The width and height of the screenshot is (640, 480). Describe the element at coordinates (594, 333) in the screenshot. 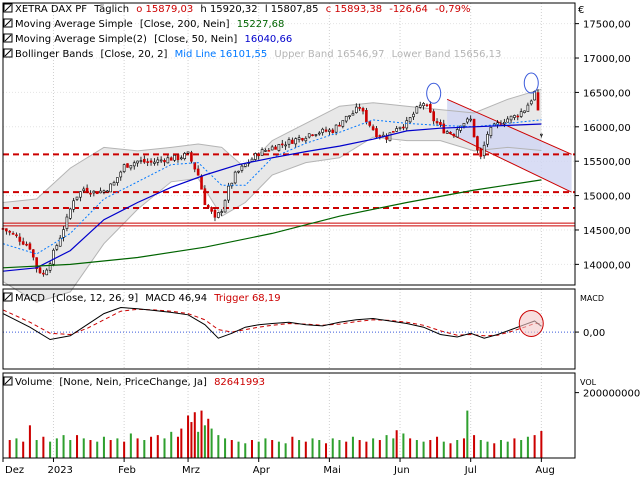

I see `macd-tick-label: 0,00` at that location.